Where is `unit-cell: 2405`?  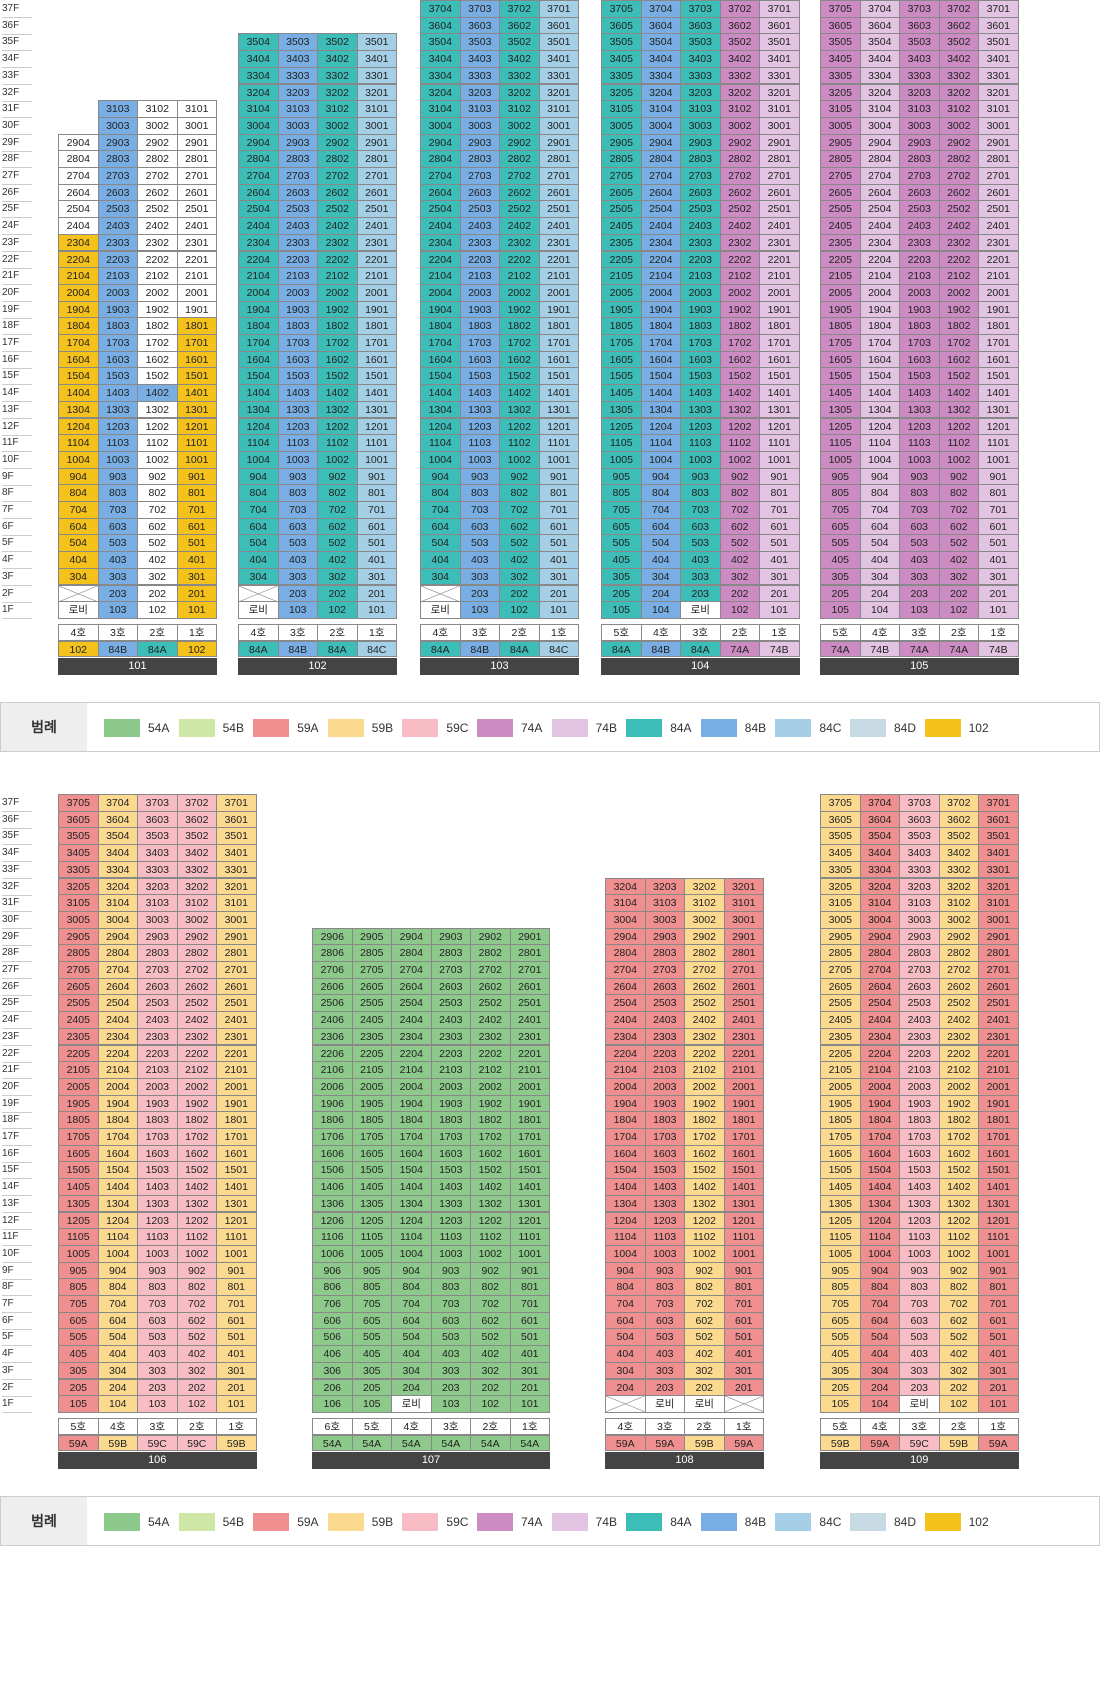
unit-cell: 2405 is located at coordinates (840, 226).